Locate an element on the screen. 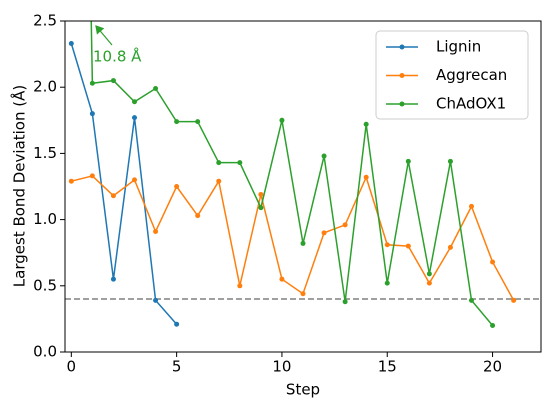 This screenshot has width=550, height=413. legend-label: Lignin is located at coordinates (458, 47).